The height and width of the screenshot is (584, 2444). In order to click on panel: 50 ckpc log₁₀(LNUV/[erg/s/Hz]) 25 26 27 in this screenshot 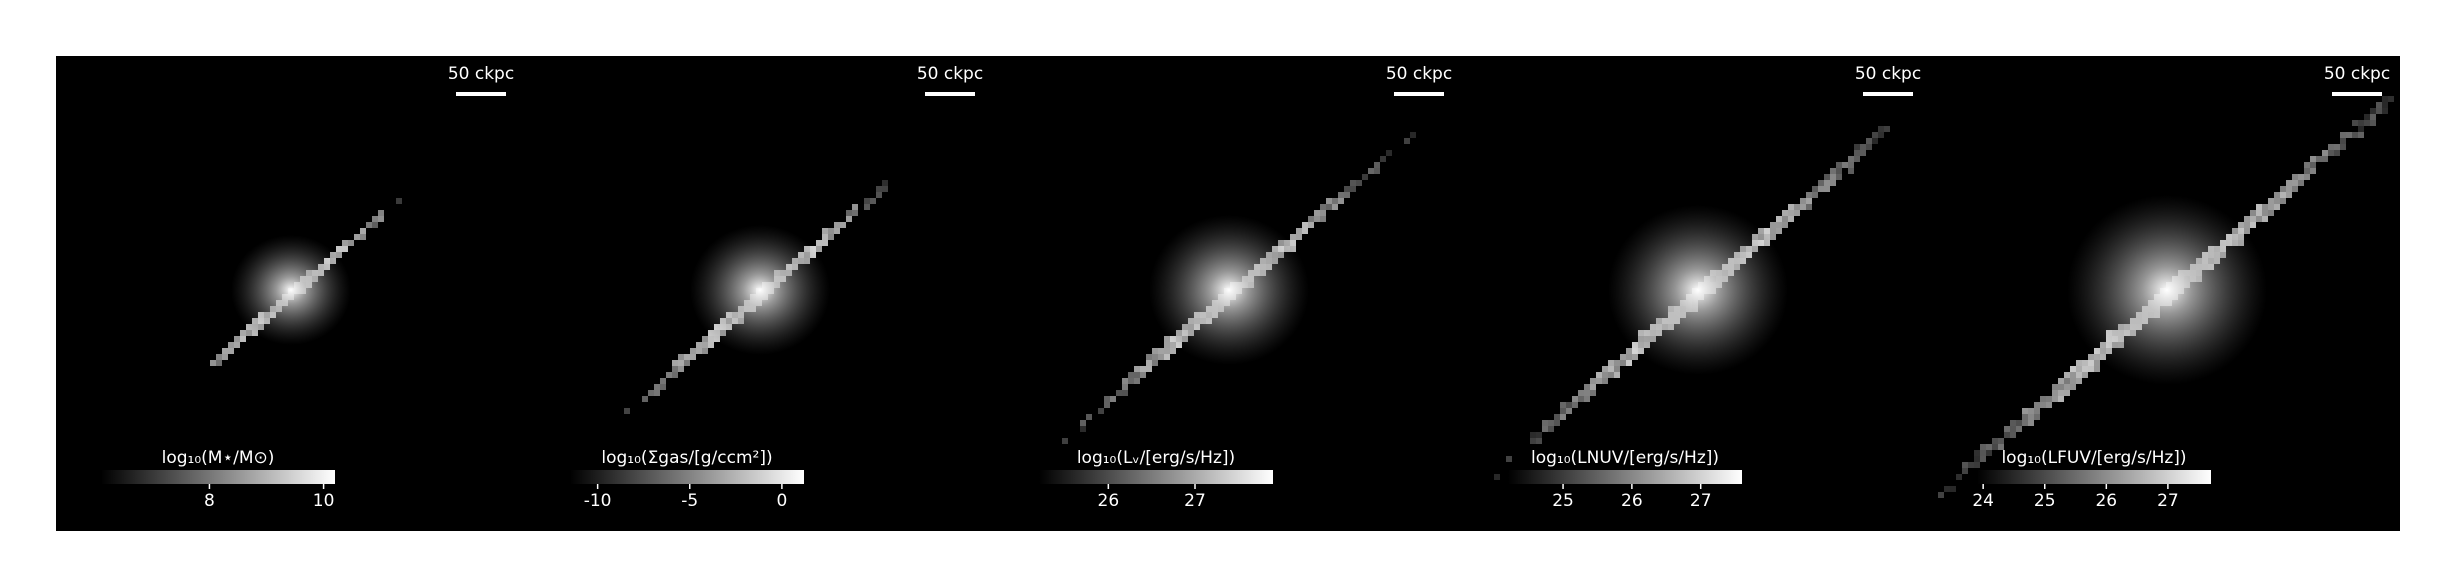, I will do `click(1707, 287)`.